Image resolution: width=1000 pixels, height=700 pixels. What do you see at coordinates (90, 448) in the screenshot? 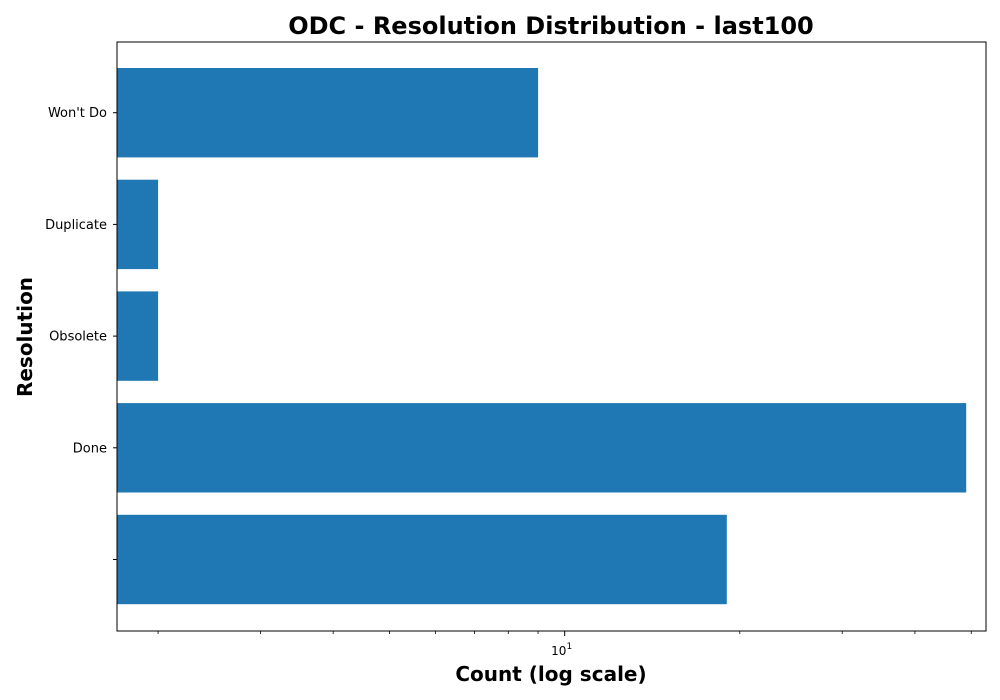
I see `y-tick-label-1: Done` at bounding box center [90, 448].